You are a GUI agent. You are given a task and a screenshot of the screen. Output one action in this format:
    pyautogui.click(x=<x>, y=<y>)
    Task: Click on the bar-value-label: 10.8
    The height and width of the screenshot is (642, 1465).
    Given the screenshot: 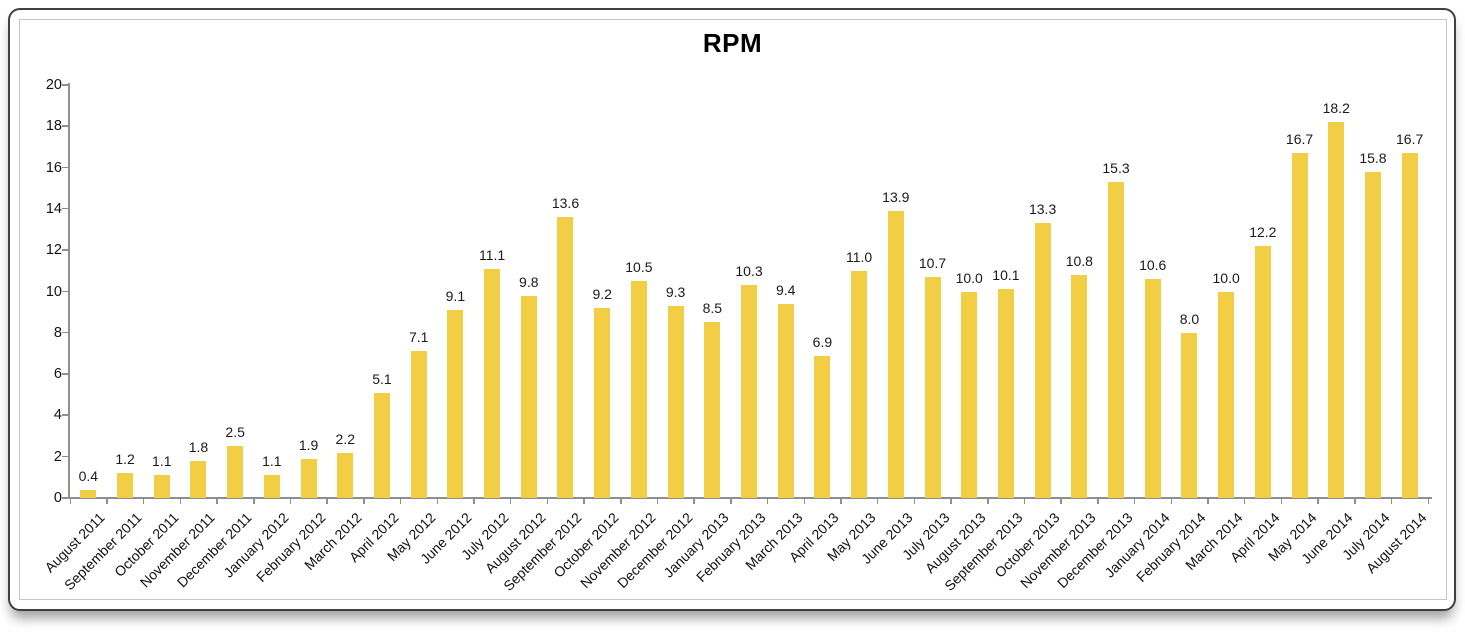 What is the action you would take?
    pyautogui.click(x=1079, y=260)
    